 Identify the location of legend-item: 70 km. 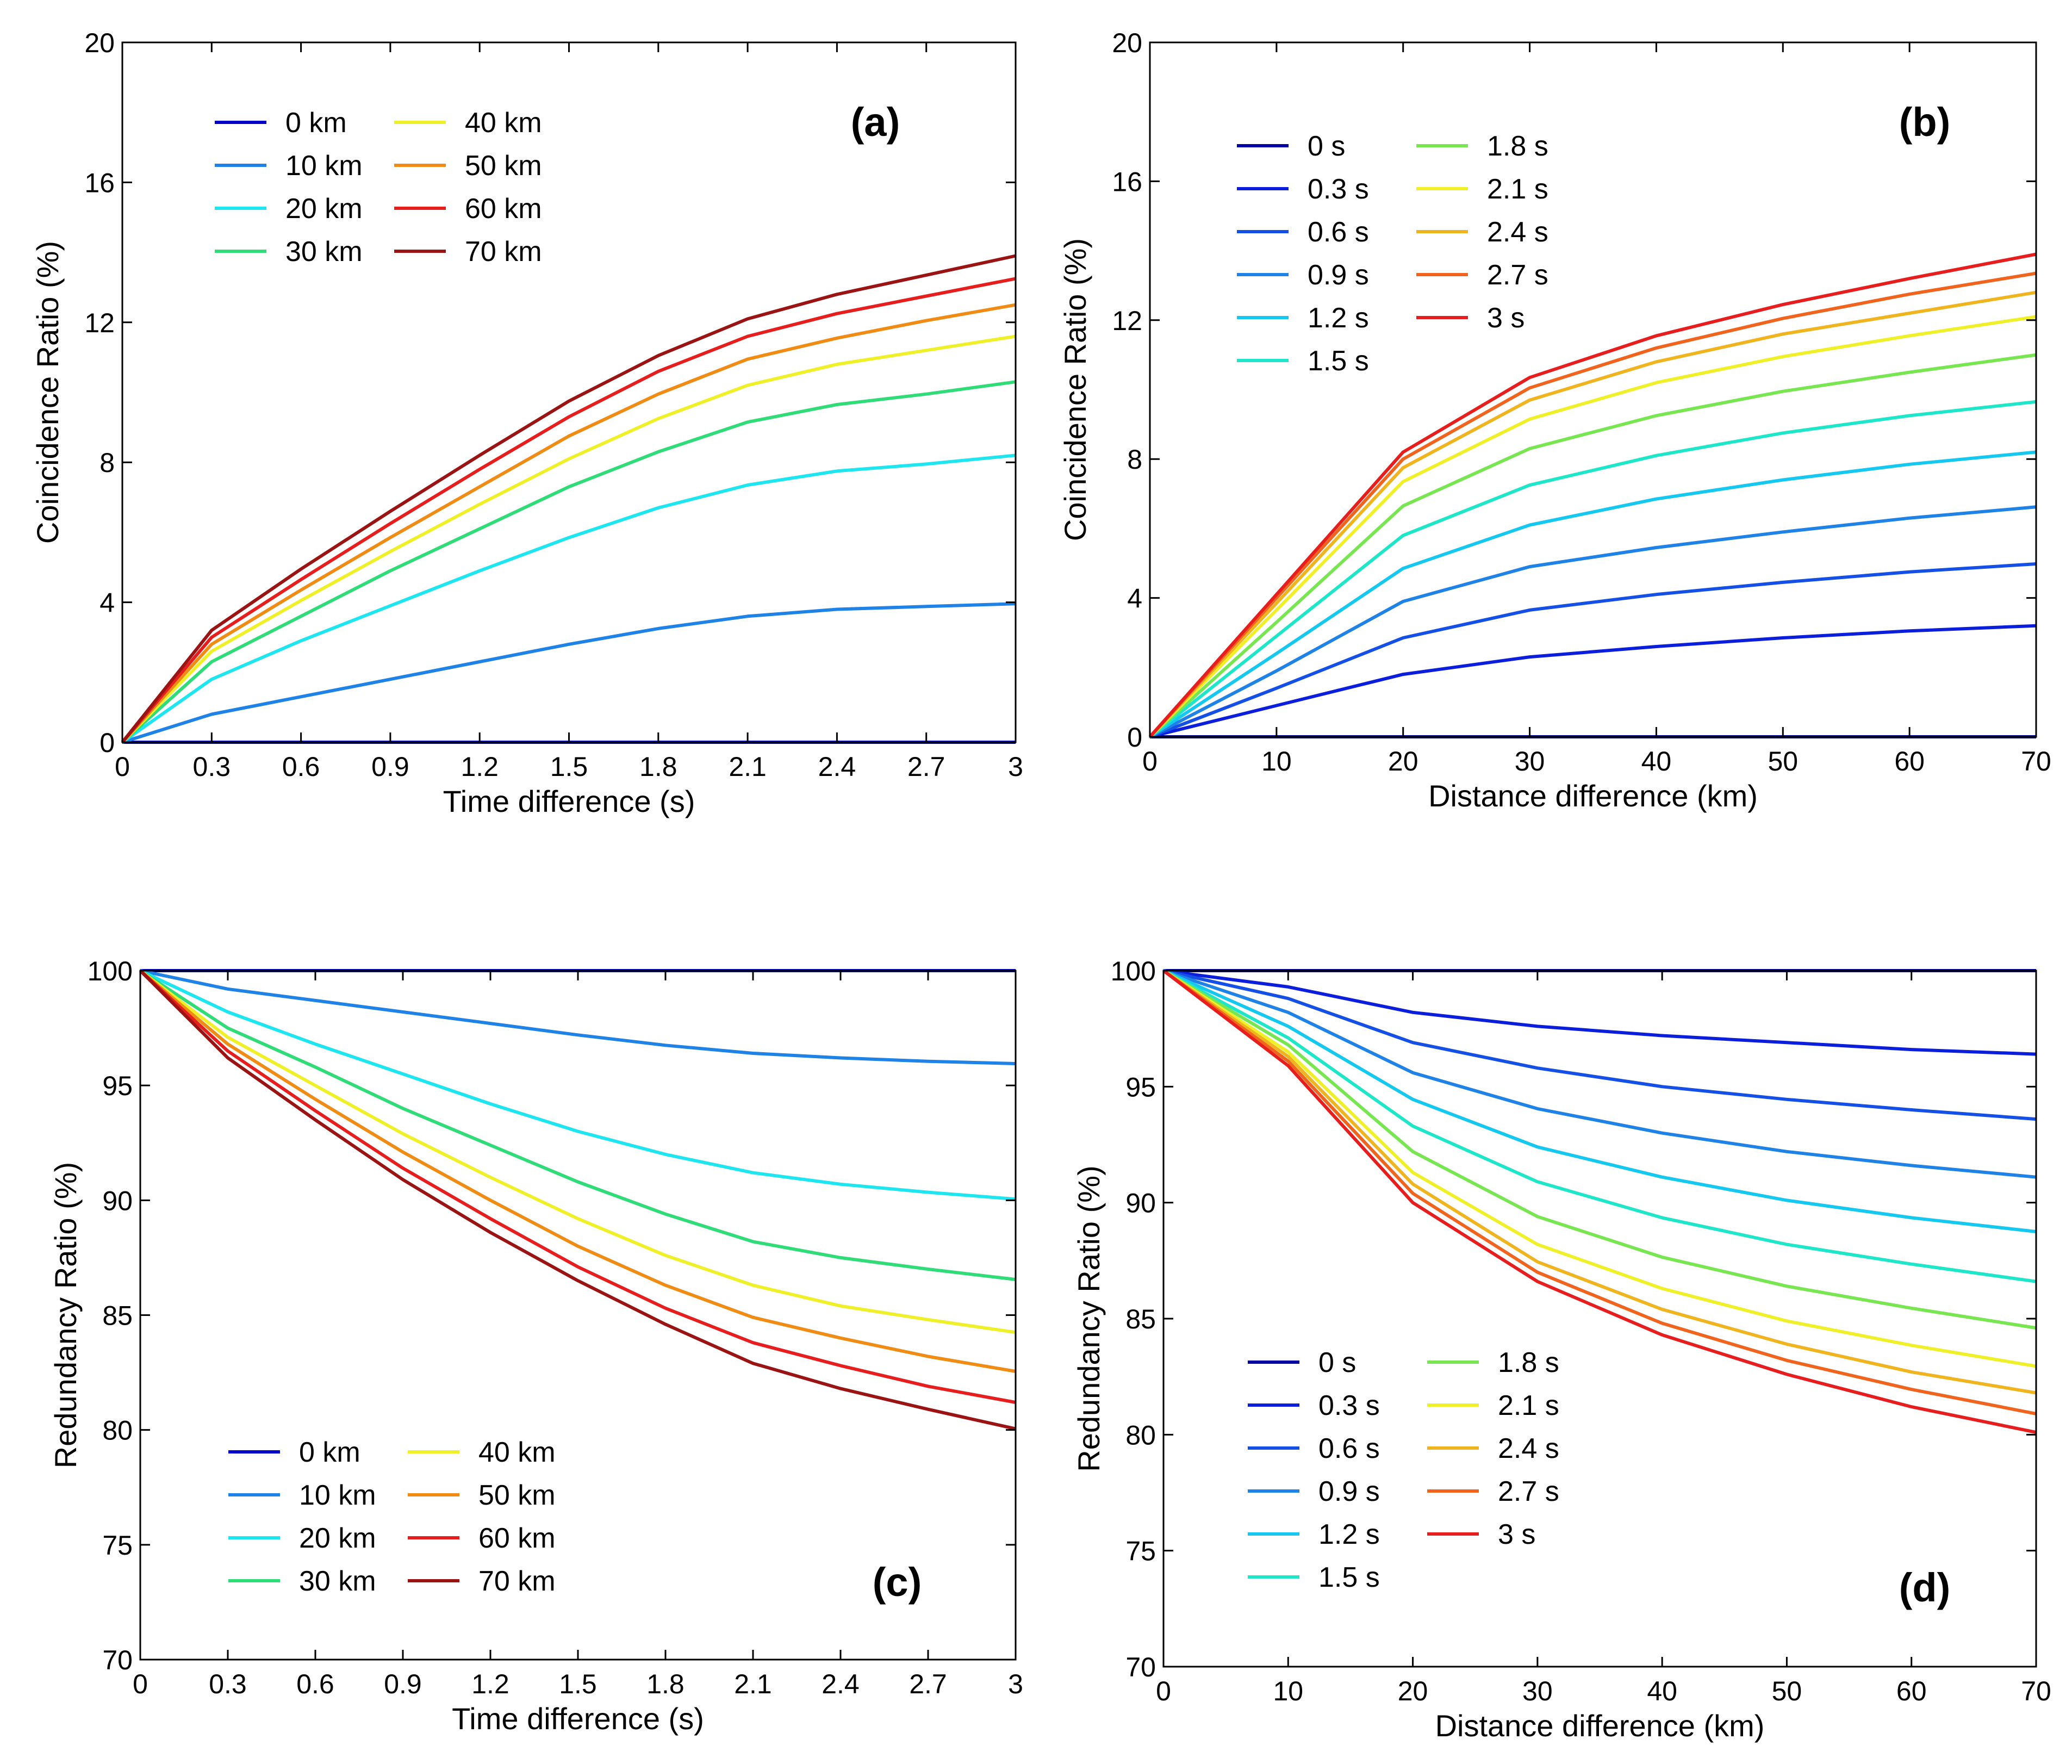
(482, 1581).